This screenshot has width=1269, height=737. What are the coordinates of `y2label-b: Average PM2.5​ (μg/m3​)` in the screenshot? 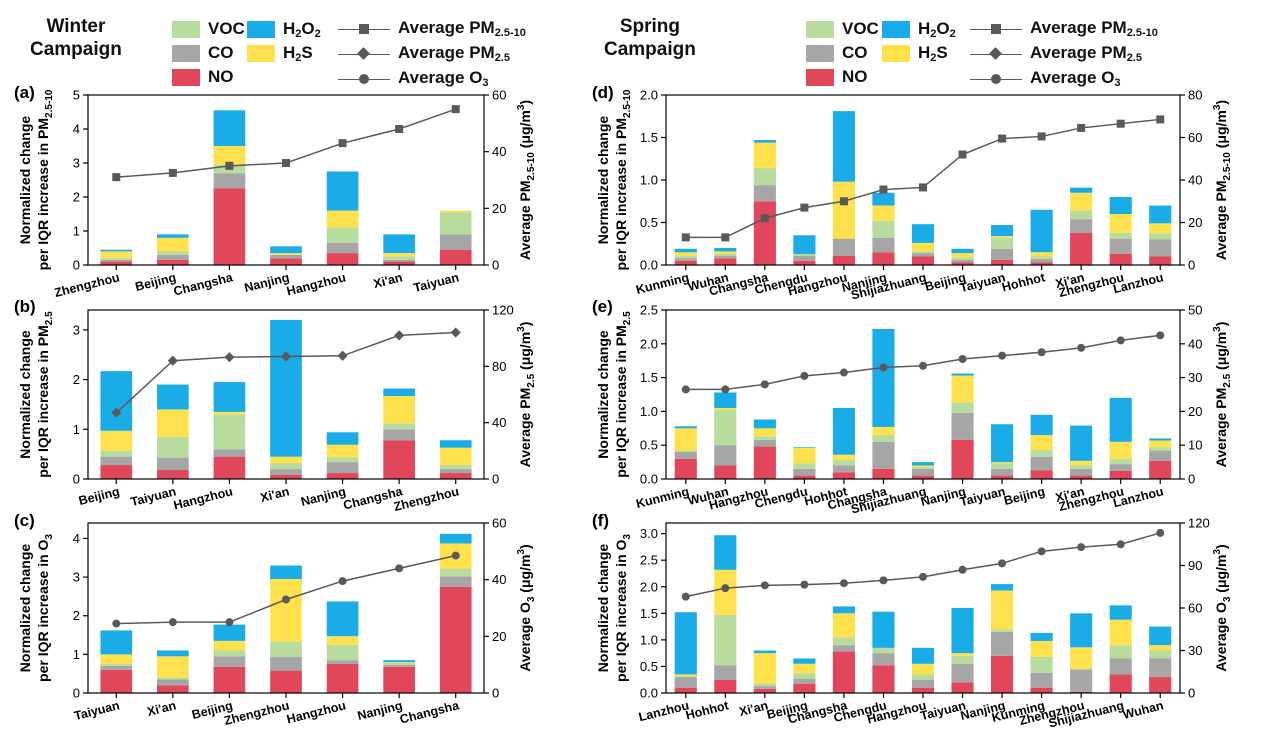 It's located at (526, 395).